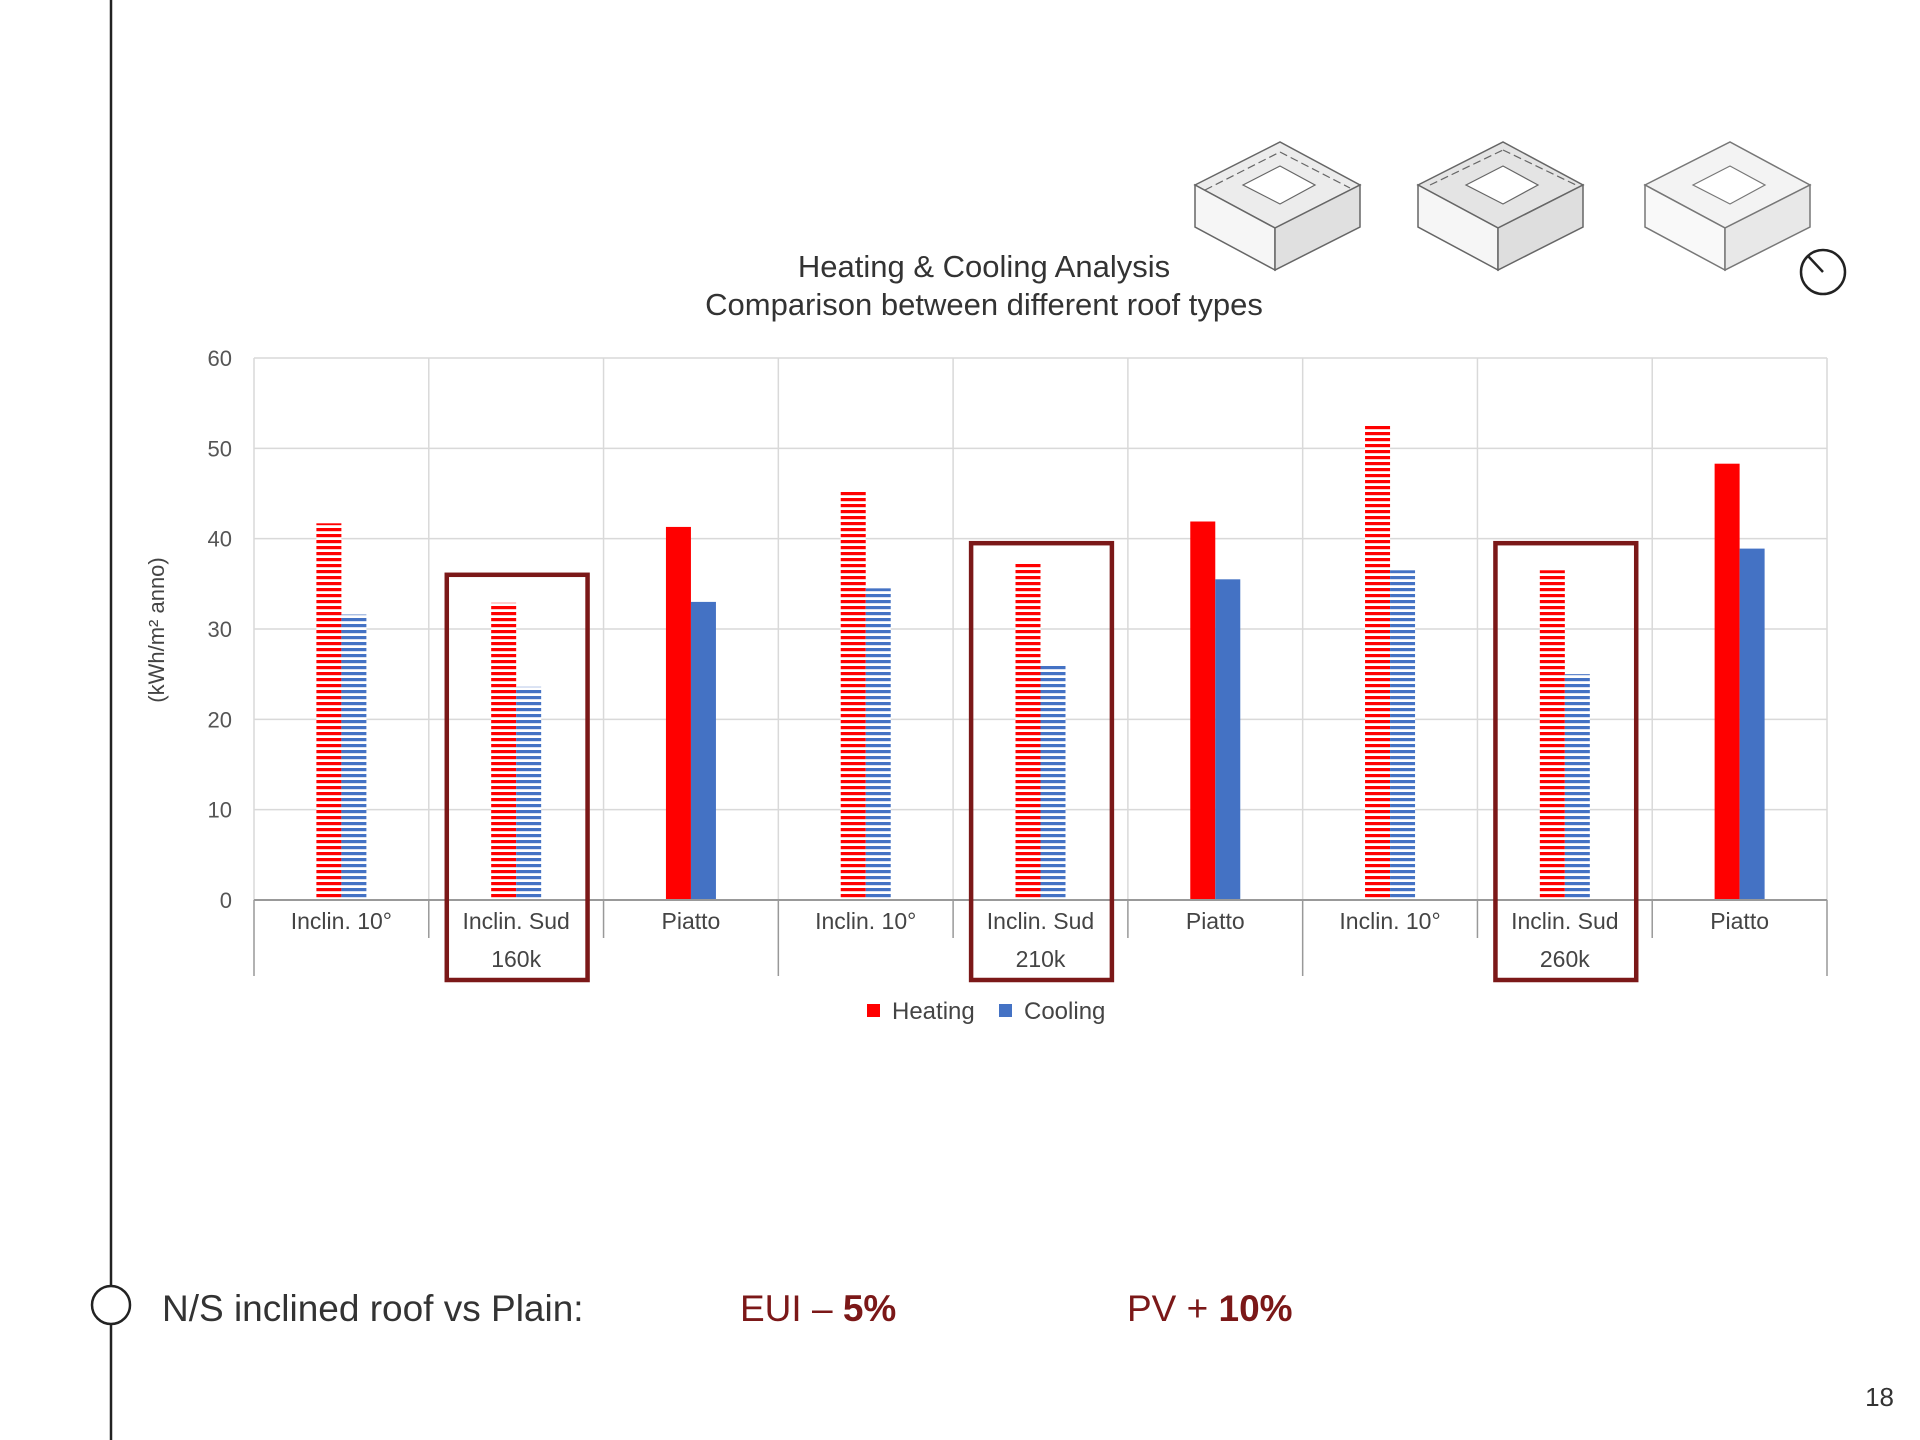 The width and height of the screenshot is (1920, 1440). Describe the element at coordinates (220, 448) in the screenshot. I see `y-tick-label: 50` at that location.